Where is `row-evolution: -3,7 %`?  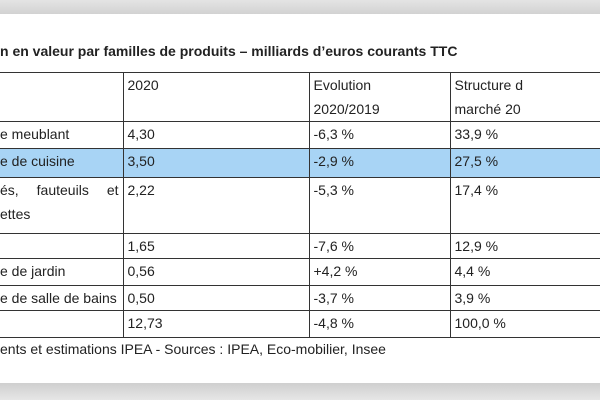 row-evolution: -3,7 % is located at coordinates (379, 298).